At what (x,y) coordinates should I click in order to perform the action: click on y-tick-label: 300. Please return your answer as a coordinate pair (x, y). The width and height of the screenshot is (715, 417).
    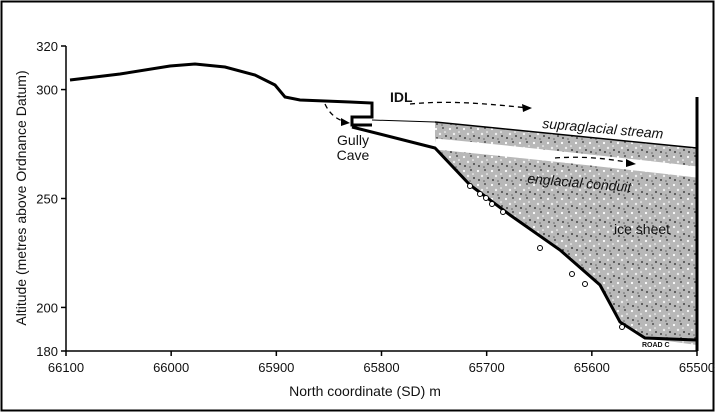
    Looking at the image, I should click on (47, 90).